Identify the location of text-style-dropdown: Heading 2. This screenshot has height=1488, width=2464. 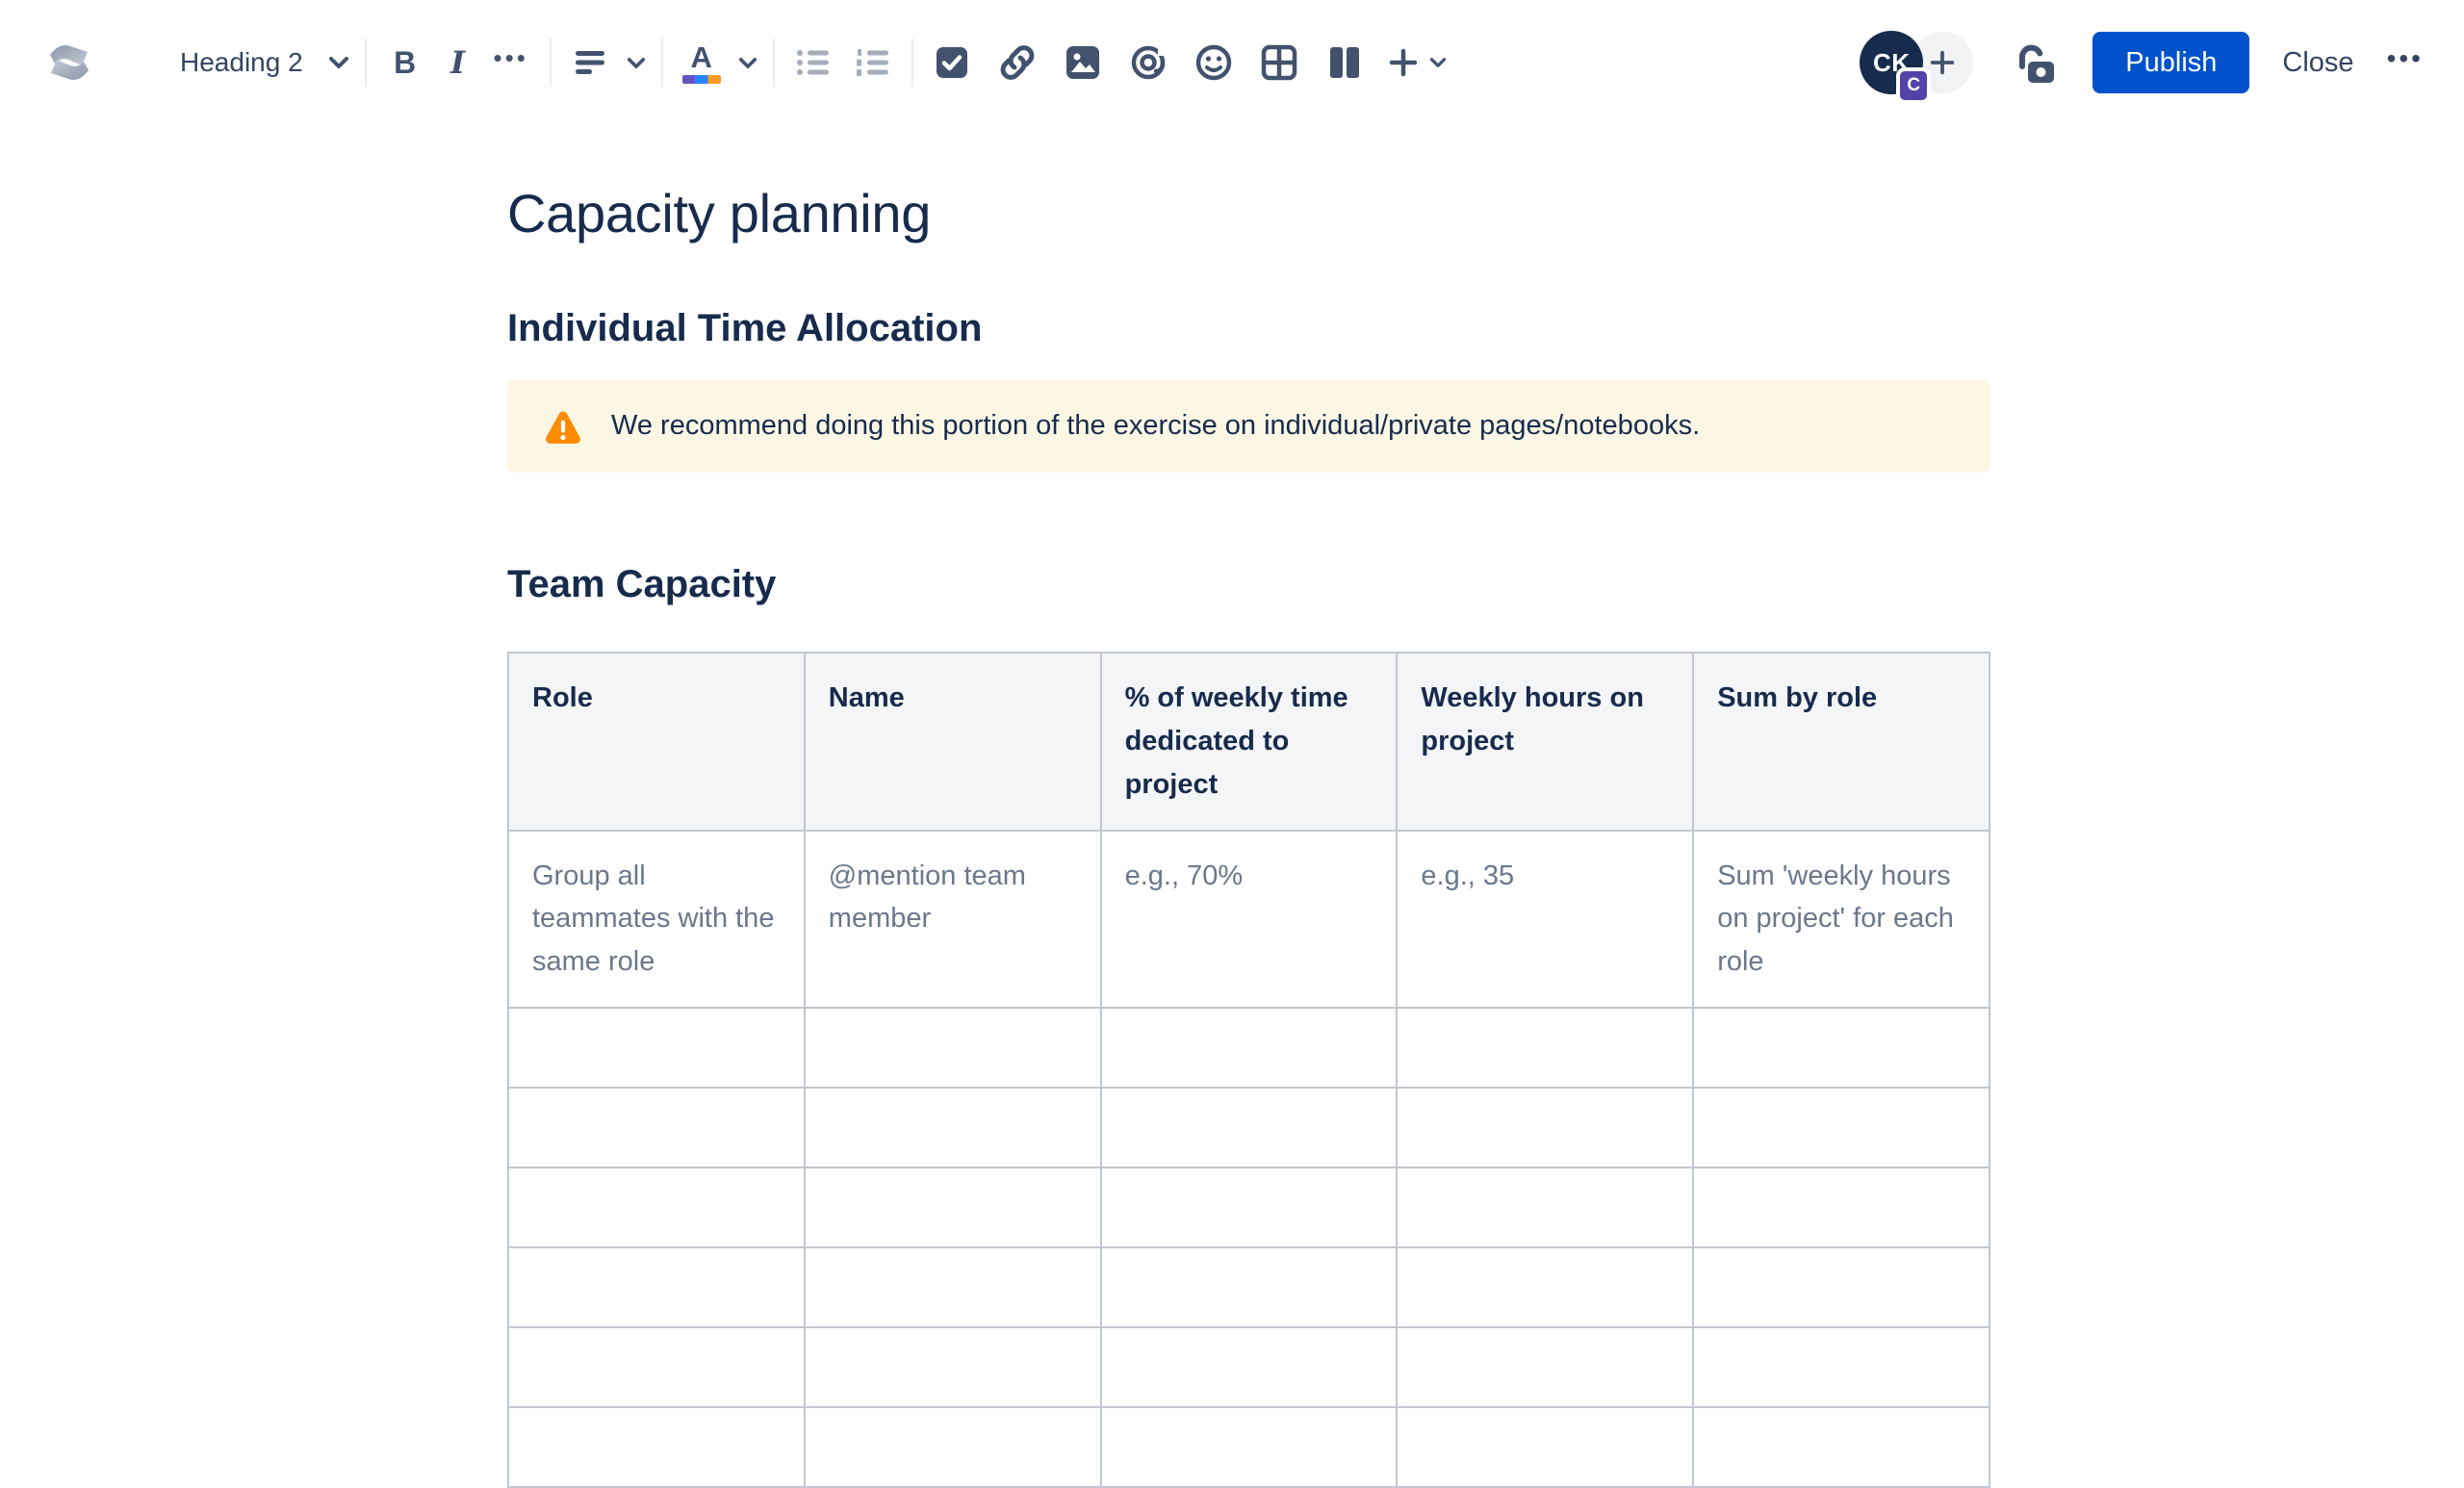
(264, 63).